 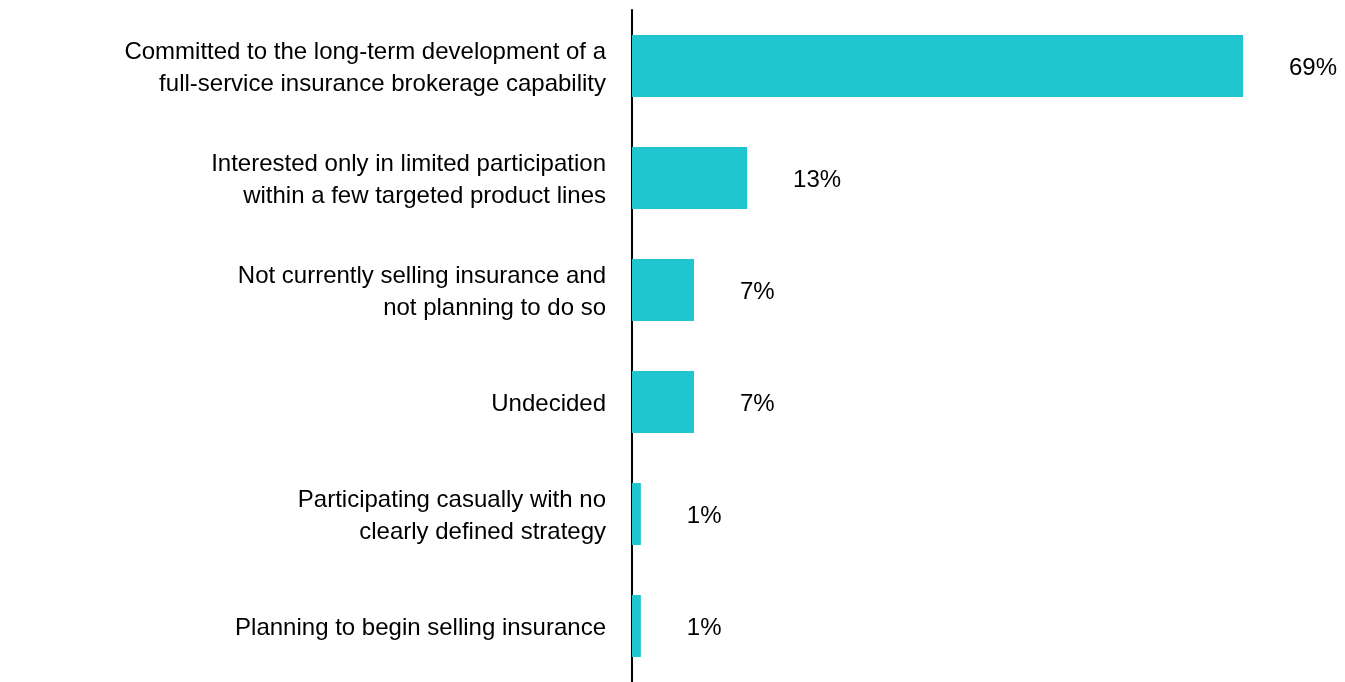 What do you see at coordinates (421, 290) in the screenshot?
I see `y-tick-label: Not currently selling insurance and not planning to do so` at bounding box center [421, 290].